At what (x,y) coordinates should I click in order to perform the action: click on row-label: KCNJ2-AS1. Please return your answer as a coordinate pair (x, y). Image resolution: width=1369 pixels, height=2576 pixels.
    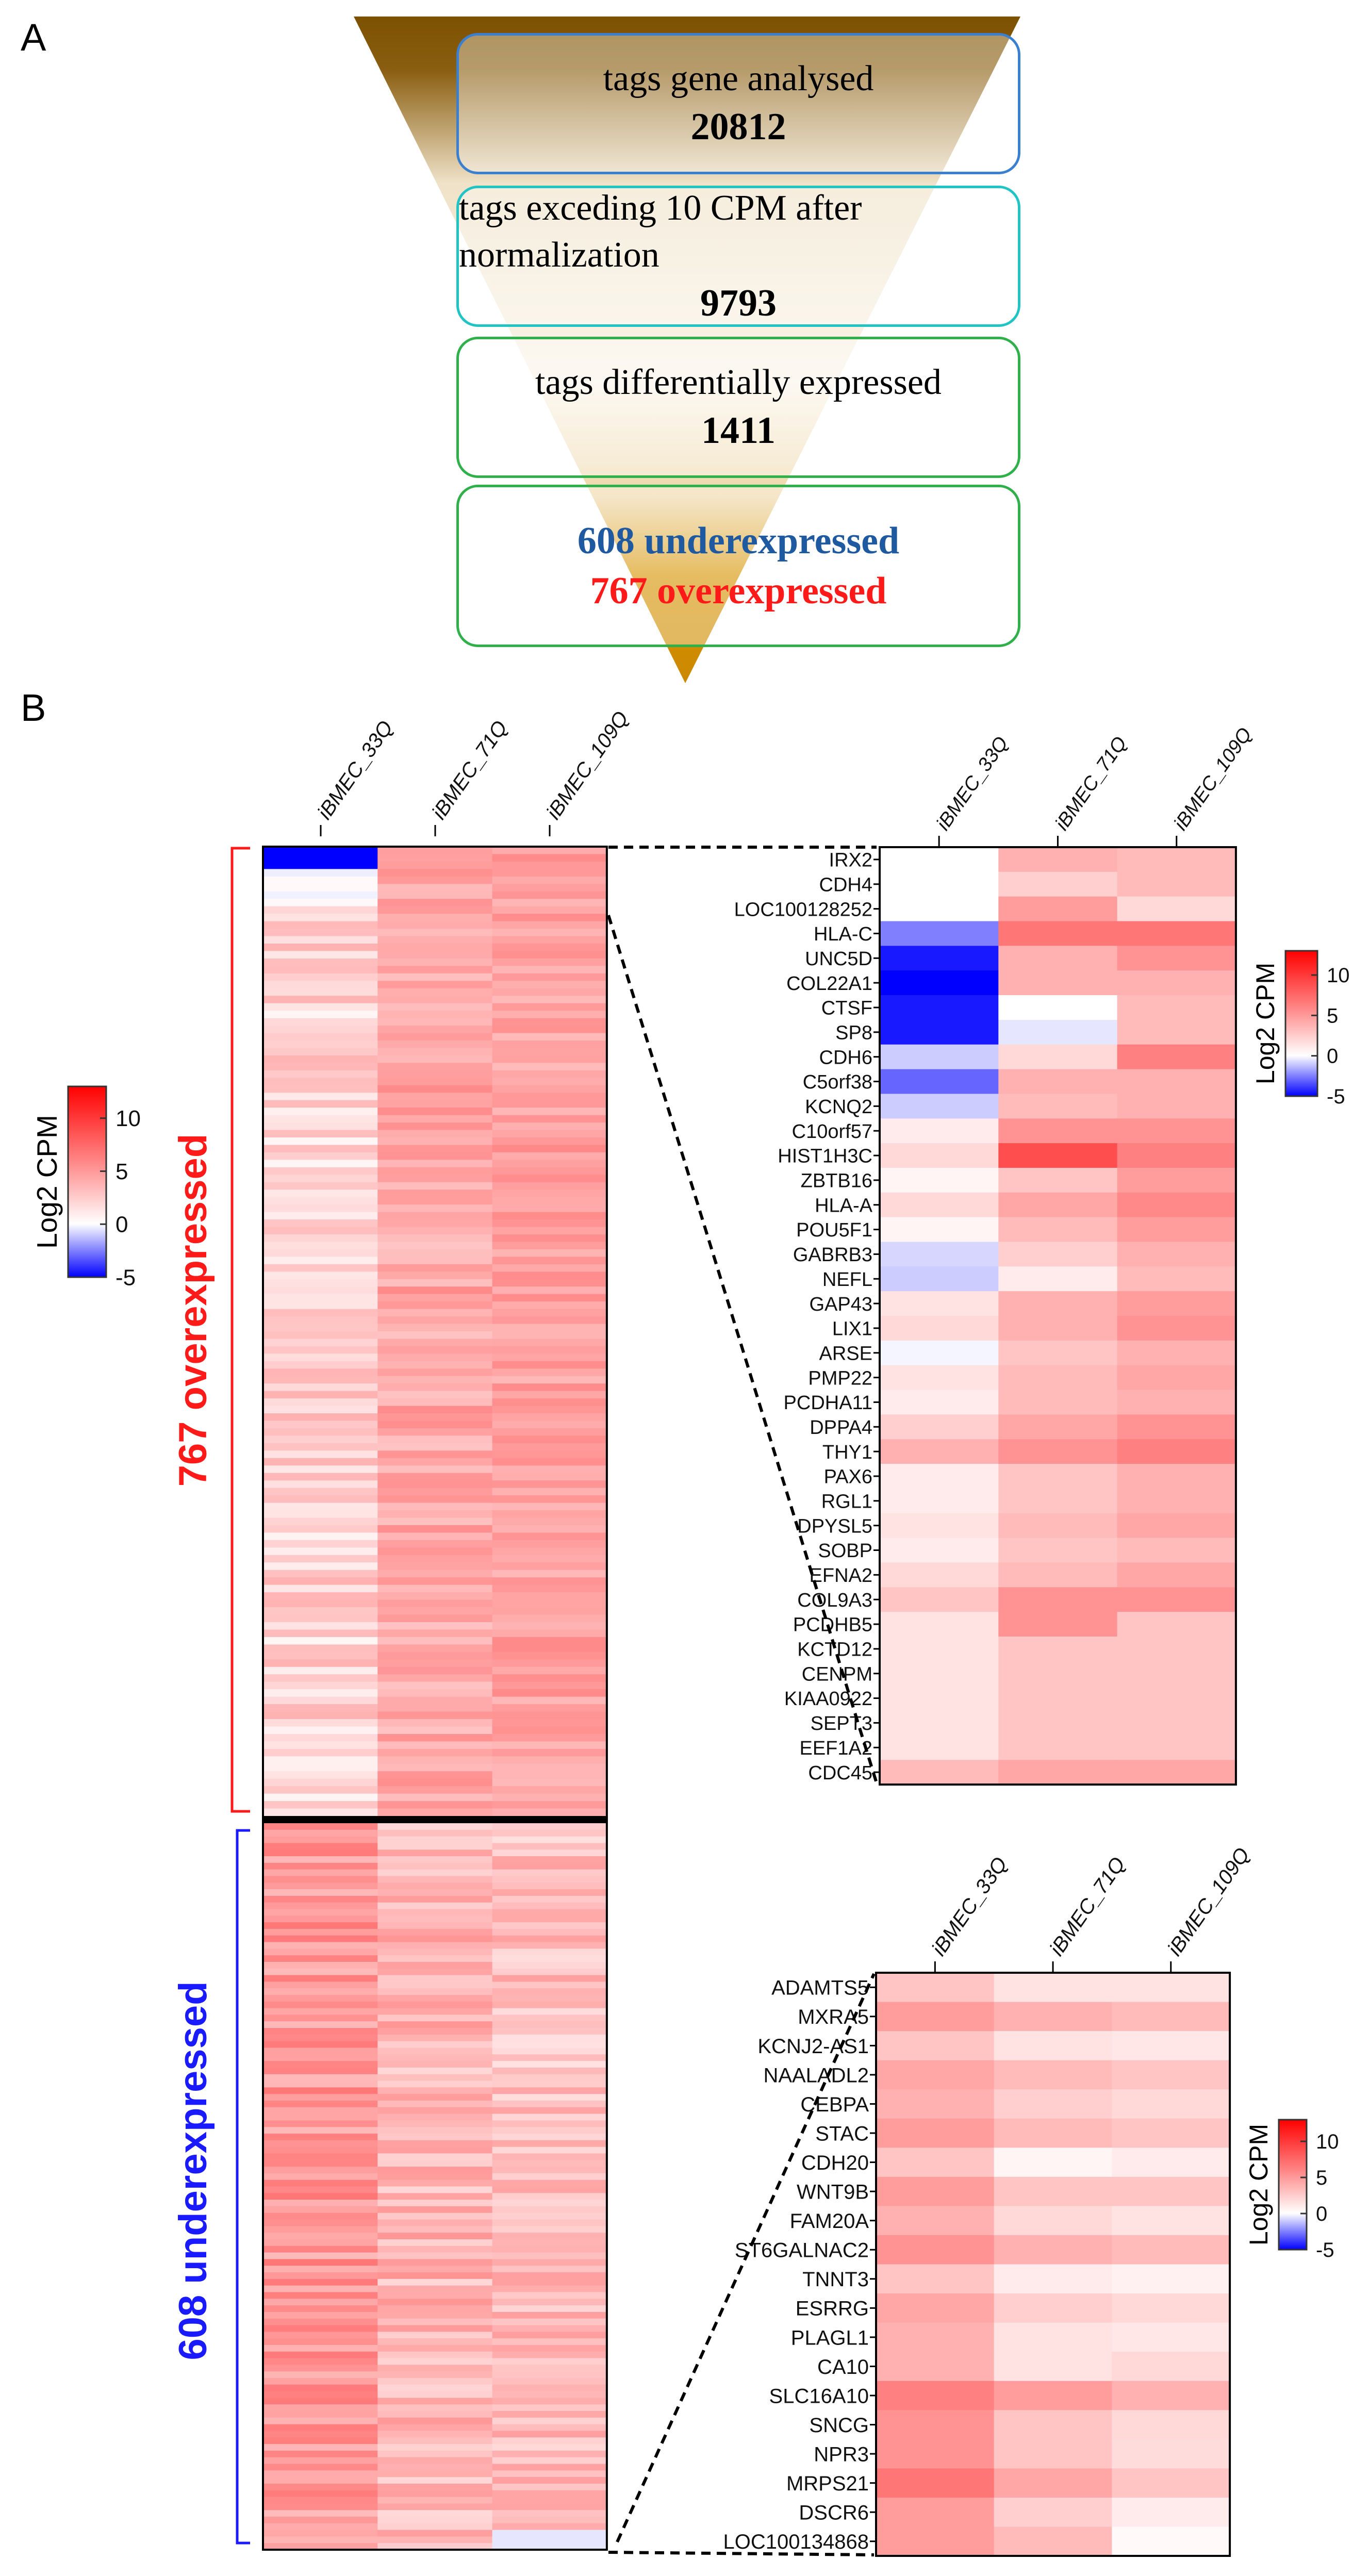
    Looking at the image, I should click on (813, 2046).